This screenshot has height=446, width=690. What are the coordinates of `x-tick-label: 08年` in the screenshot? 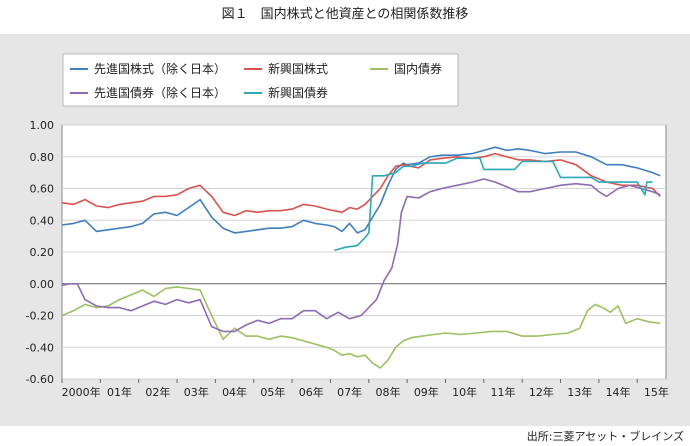 It's located at (387, 392).